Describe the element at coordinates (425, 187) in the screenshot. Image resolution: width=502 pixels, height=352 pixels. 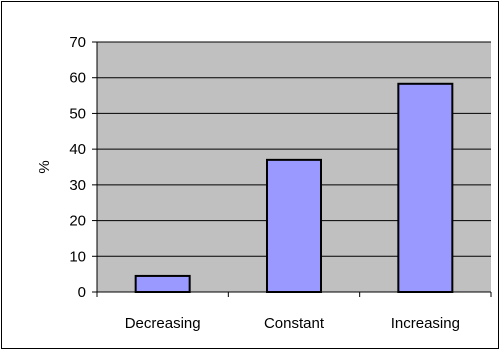
I see `bar-increasing` at that location.